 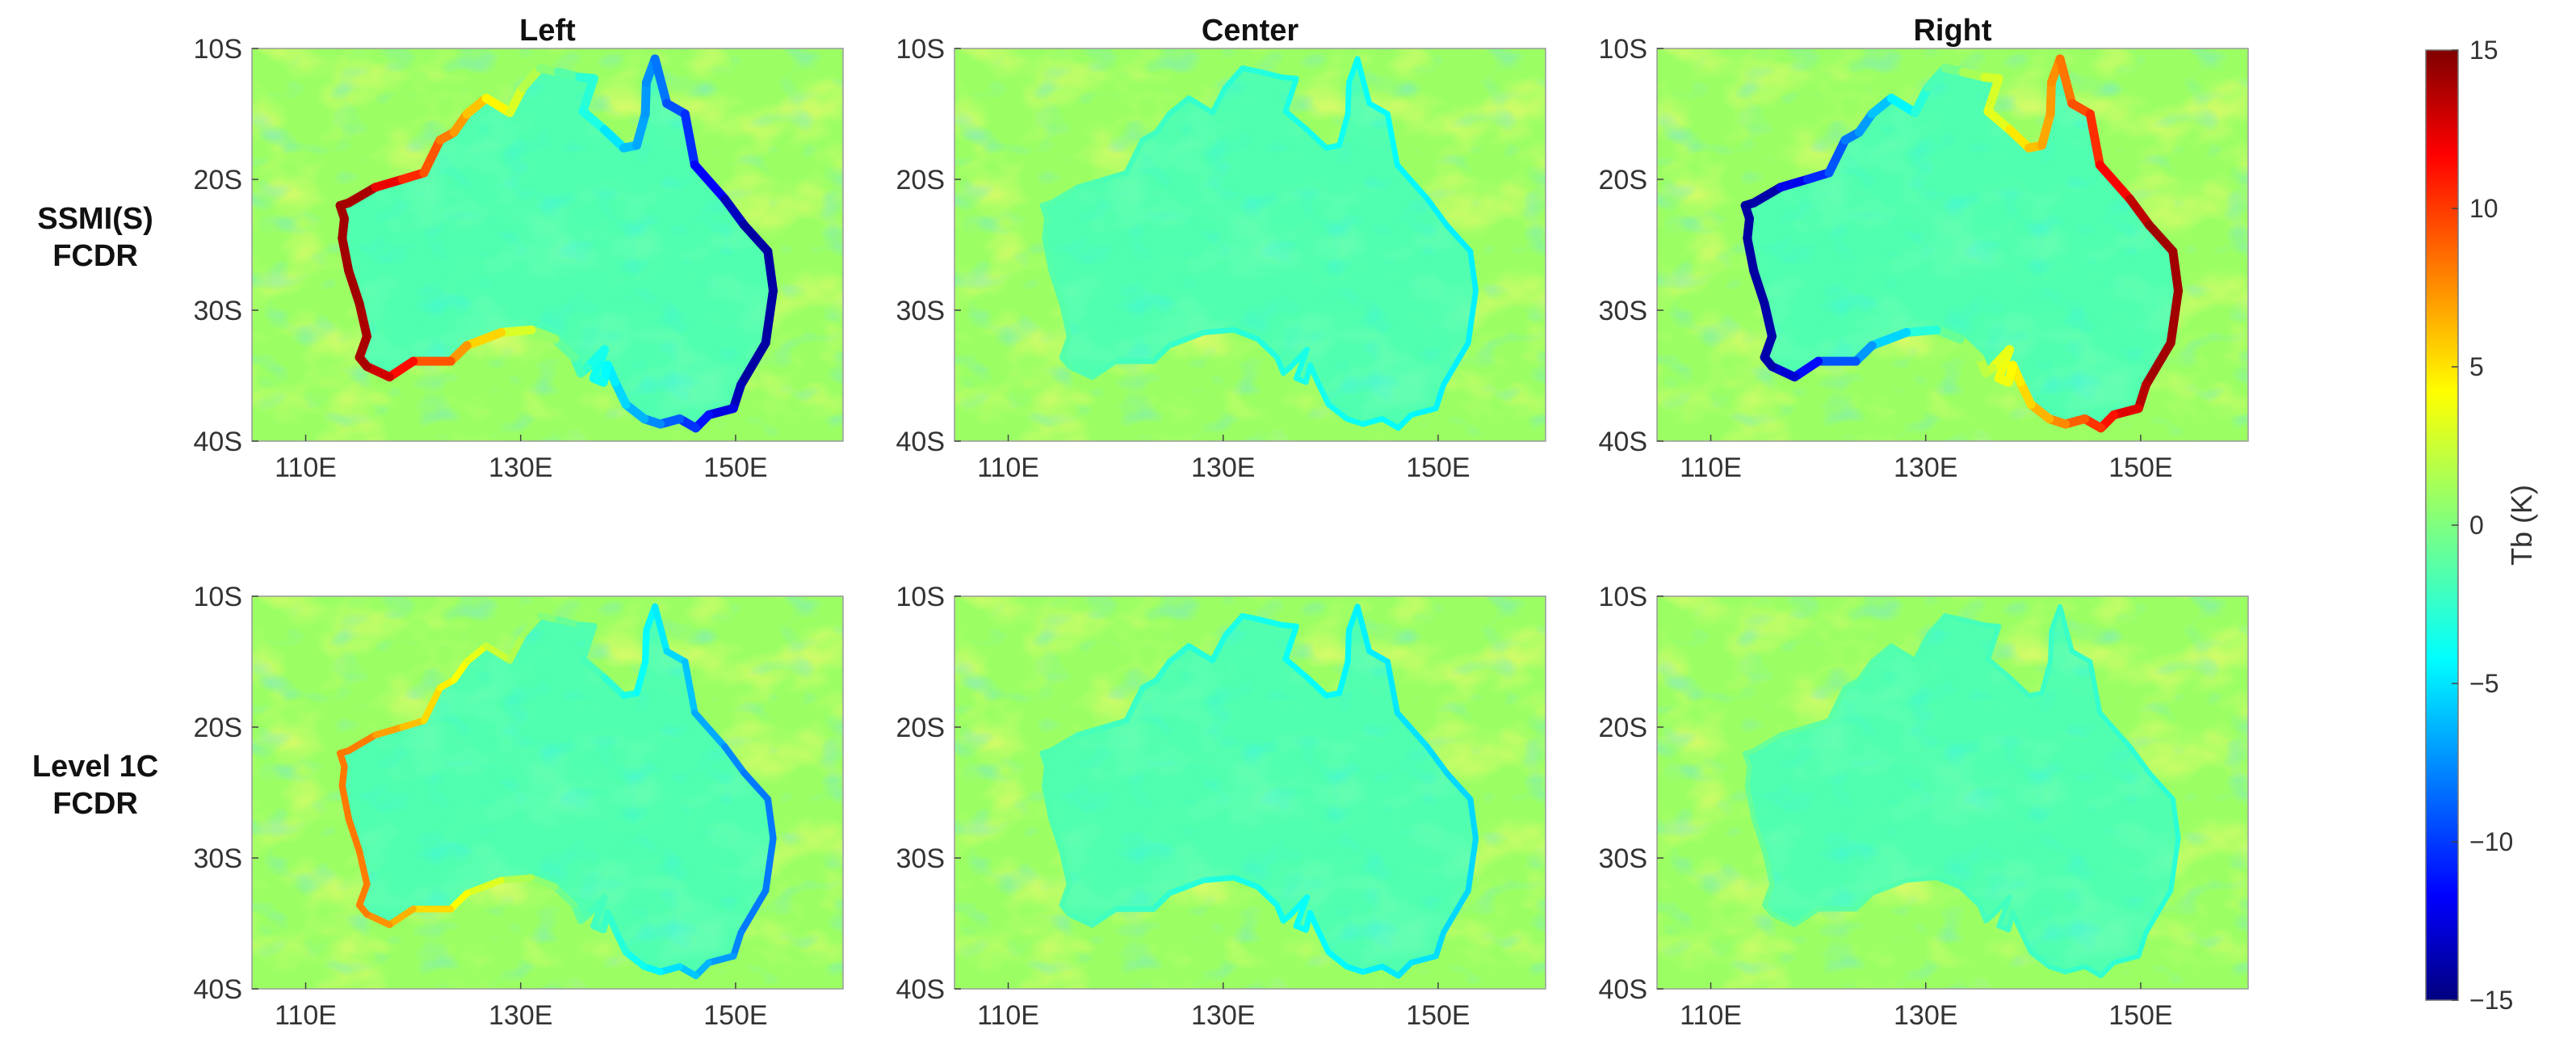 I want to click on land-mass, so click(x=1259, y=243).